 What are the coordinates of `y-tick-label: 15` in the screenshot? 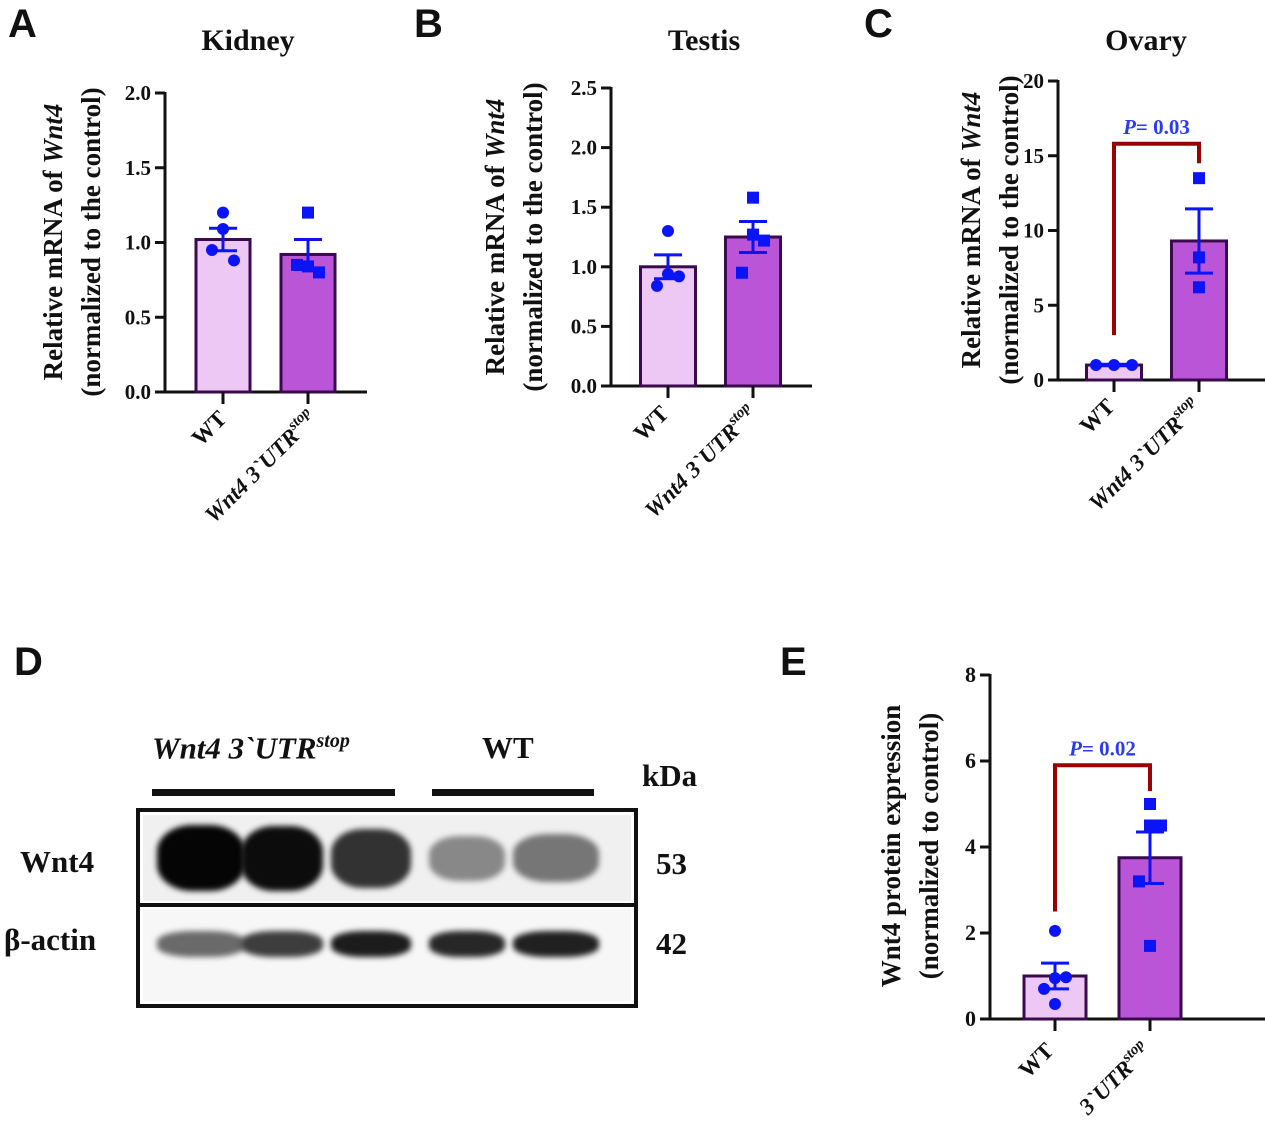 It's located at (1033, 156).